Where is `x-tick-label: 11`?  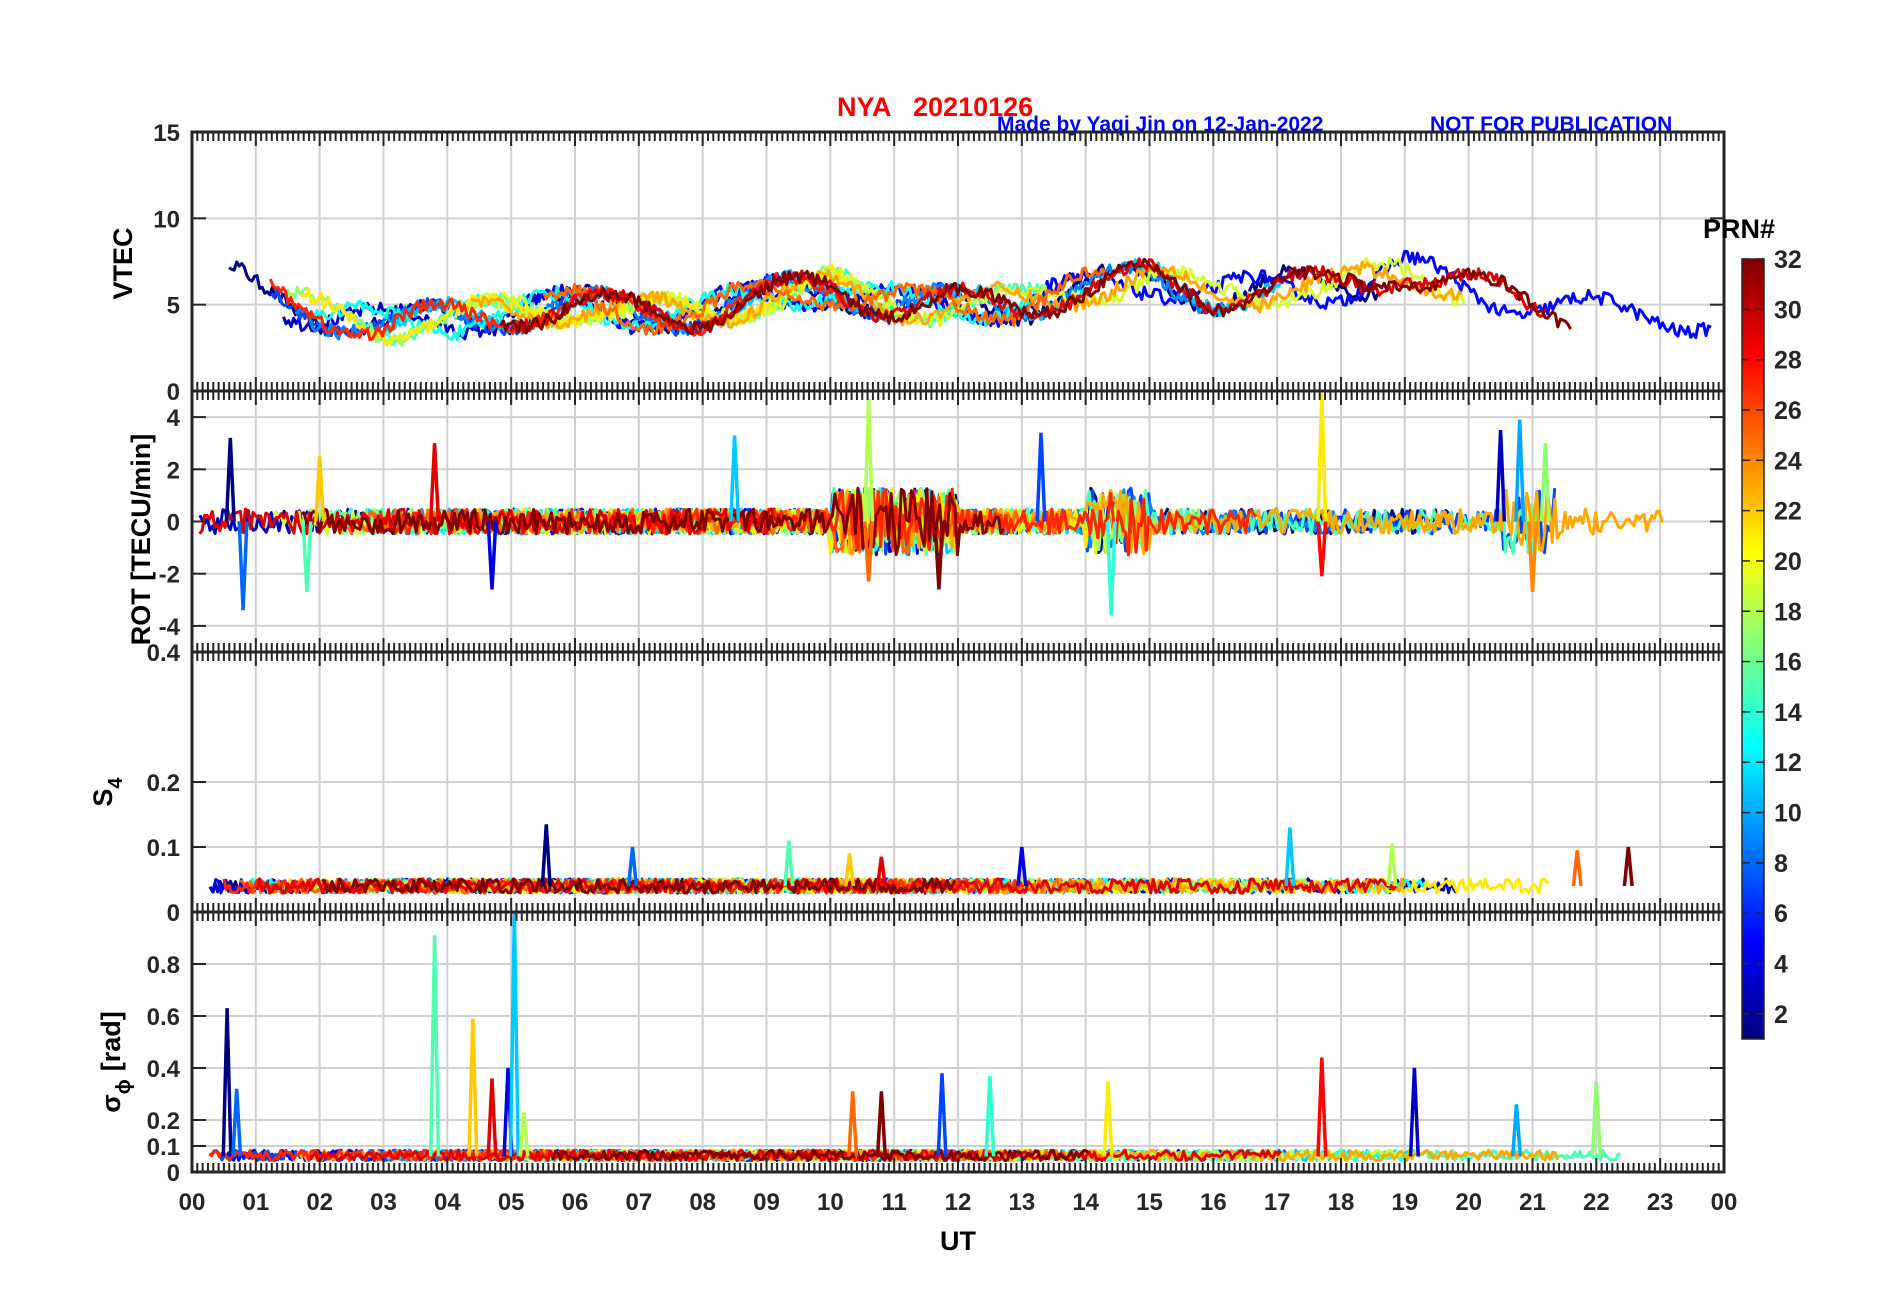 x-tick-label: 11 is located at coordinates (893, 1202).